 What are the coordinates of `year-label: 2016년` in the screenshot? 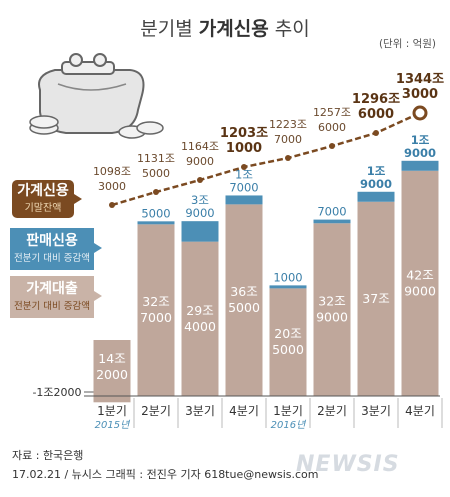 It's located at (289, 425).